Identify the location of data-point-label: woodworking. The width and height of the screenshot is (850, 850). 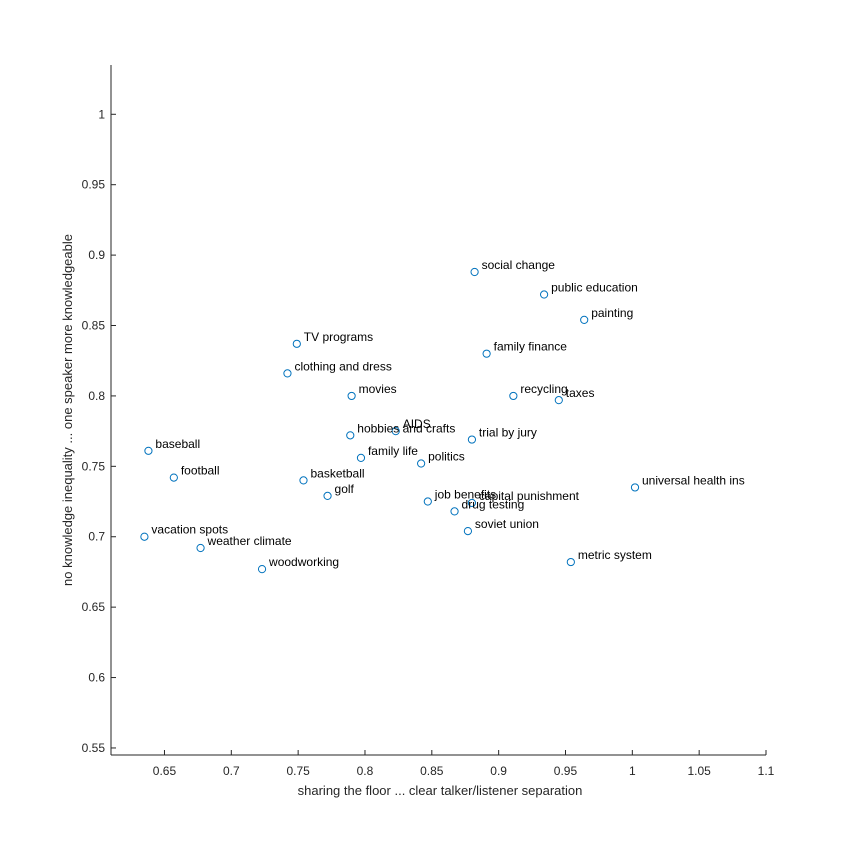
(303, 562).